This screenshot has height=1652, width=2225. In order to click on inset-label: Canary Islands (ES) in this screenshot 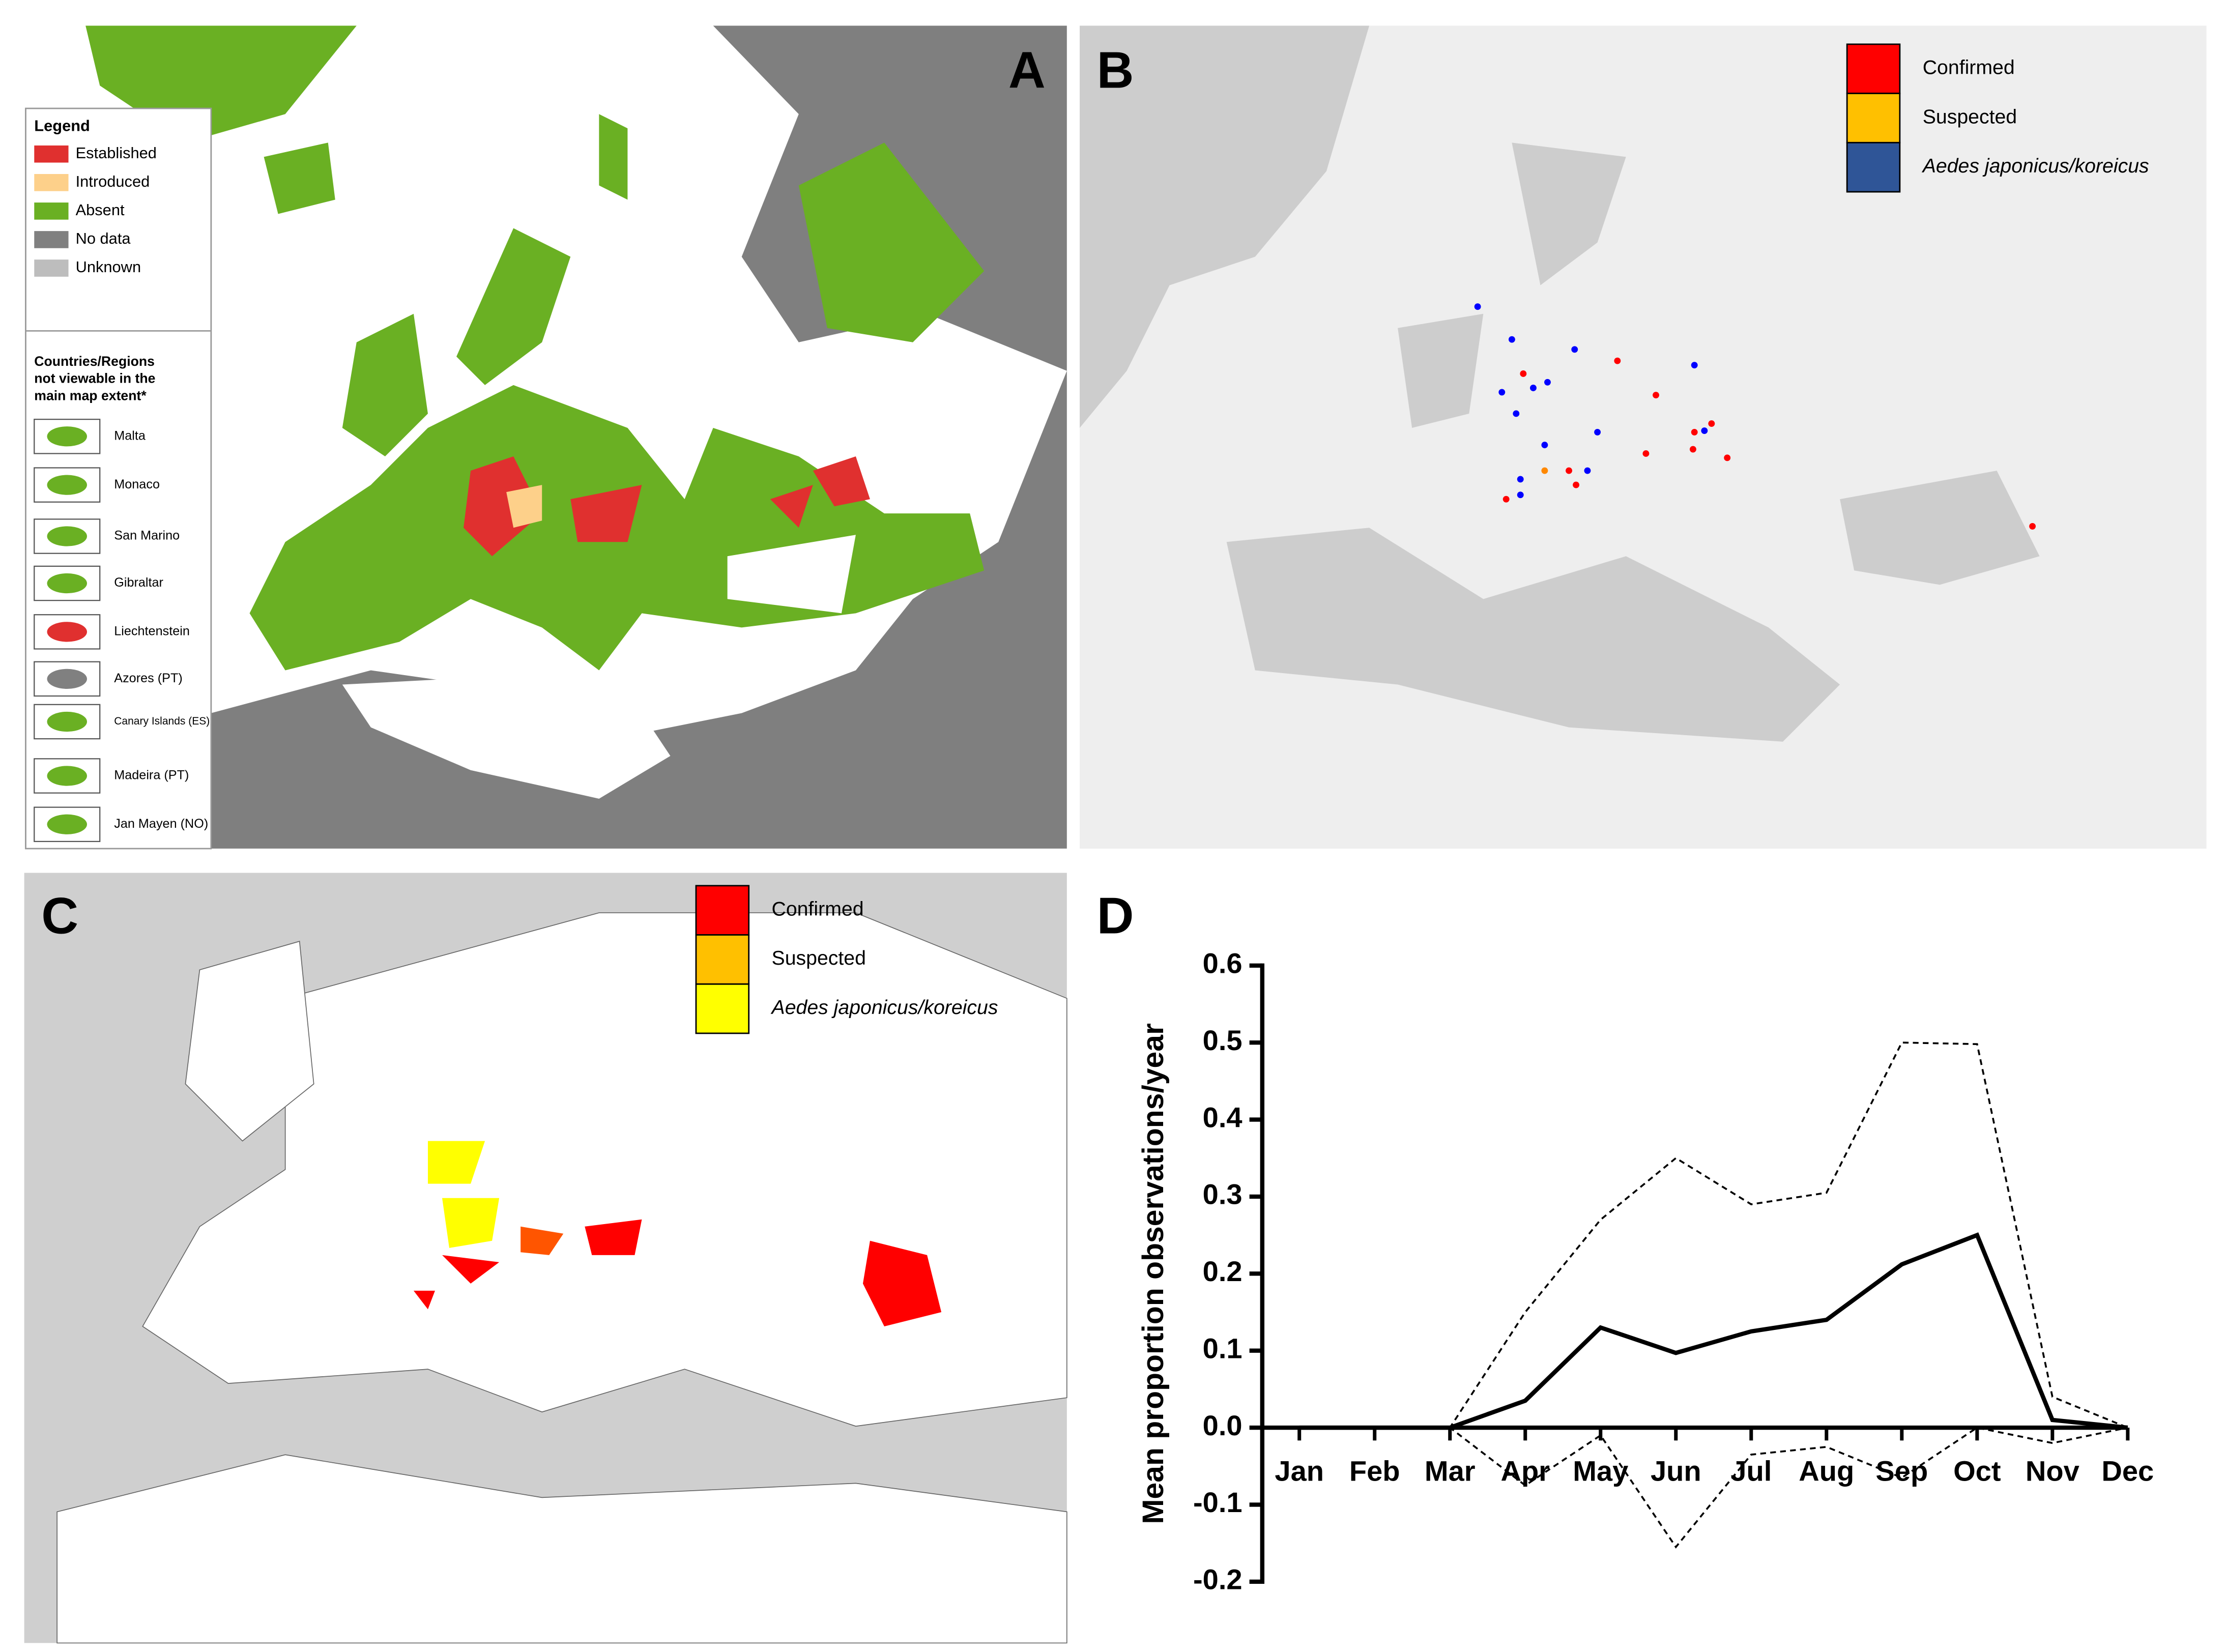, I will do `click(162, 721)`.